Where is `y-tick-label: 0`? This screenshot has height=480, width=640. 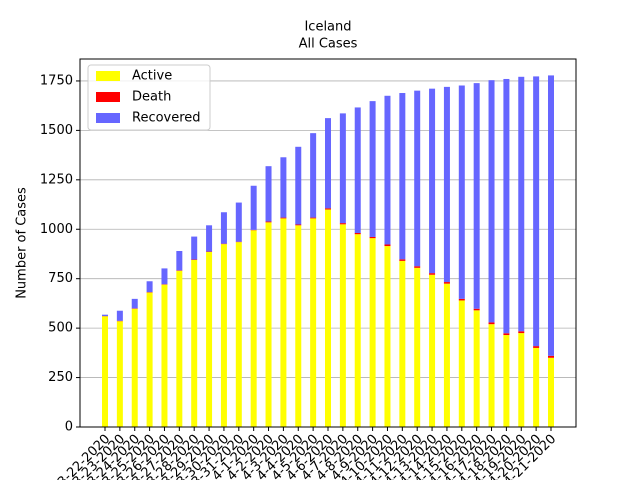
y-tick-label: 0 is located at coordinates (69, 427).